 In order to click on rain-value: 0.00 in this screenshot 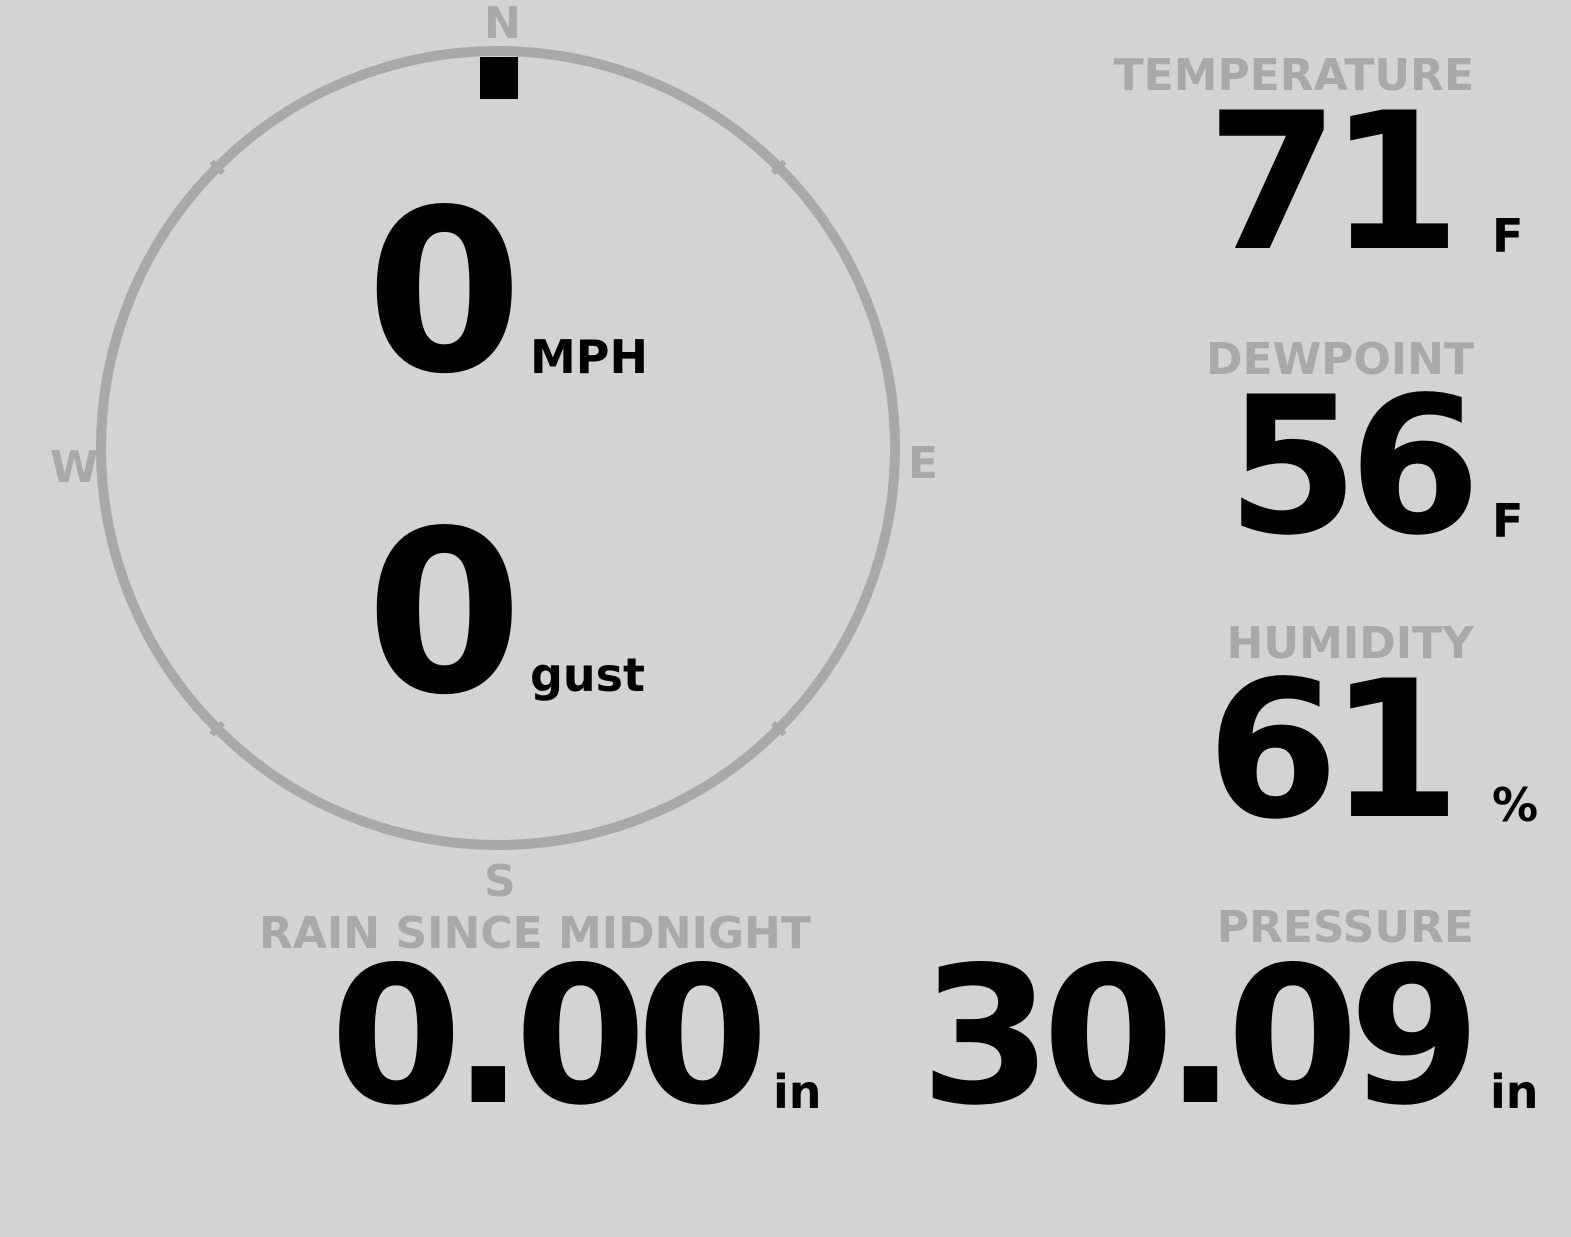, I will do `click(549, 1036)`.